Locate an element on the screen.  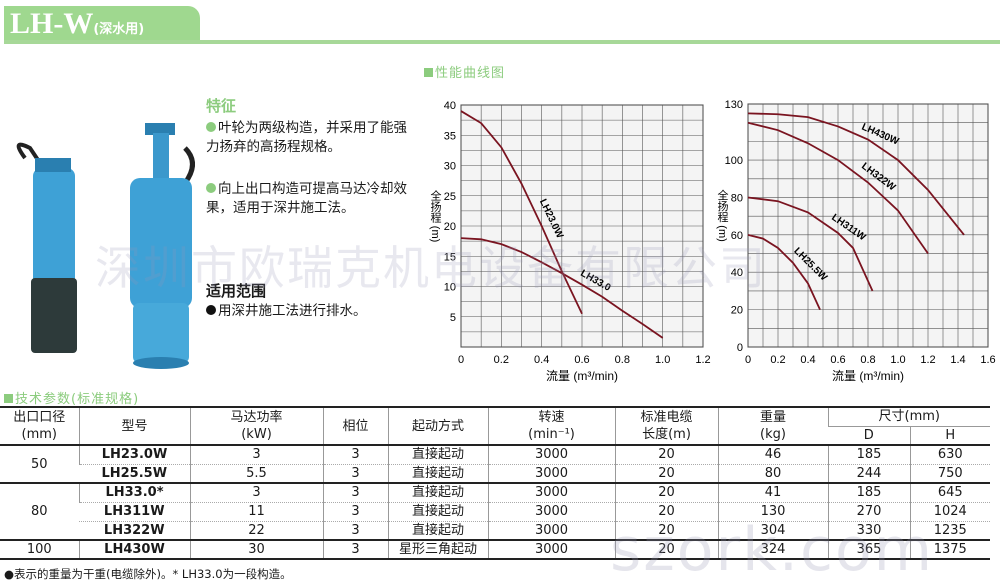
col-model: 型号 is located at coordinates (134, 426).